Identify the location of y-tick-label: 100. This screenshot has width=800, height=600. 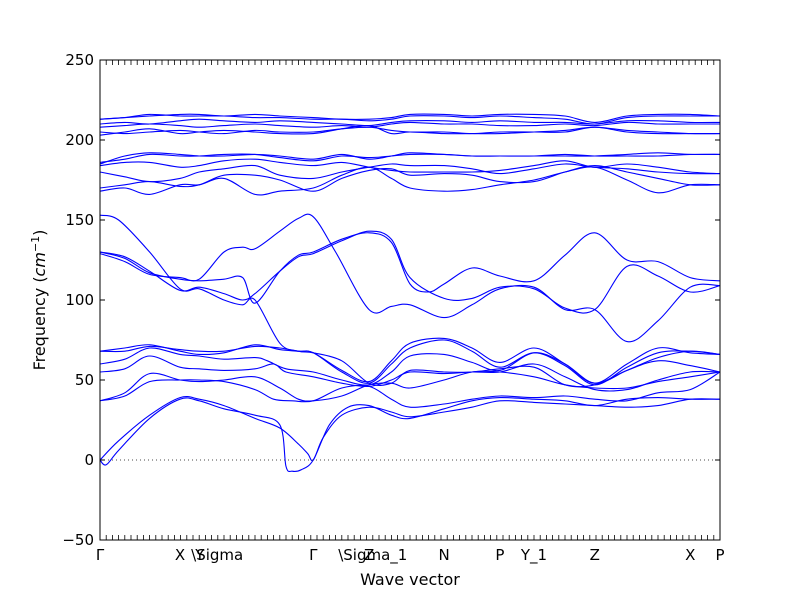
(79, 300).